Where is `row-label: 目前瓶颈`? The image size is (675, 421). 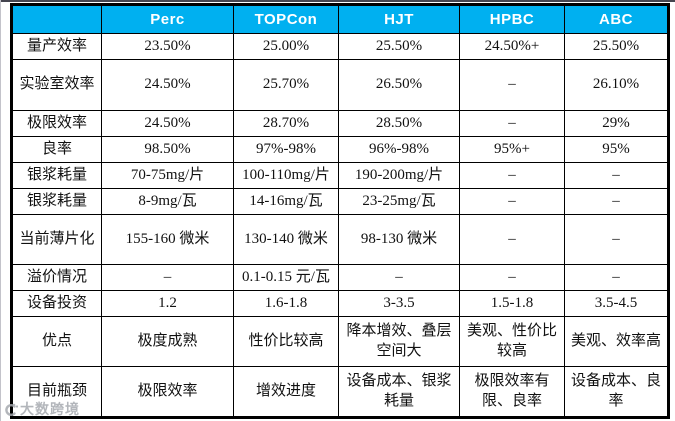
row-label: 目前瓶颈 is located at coordinates (56, 392).